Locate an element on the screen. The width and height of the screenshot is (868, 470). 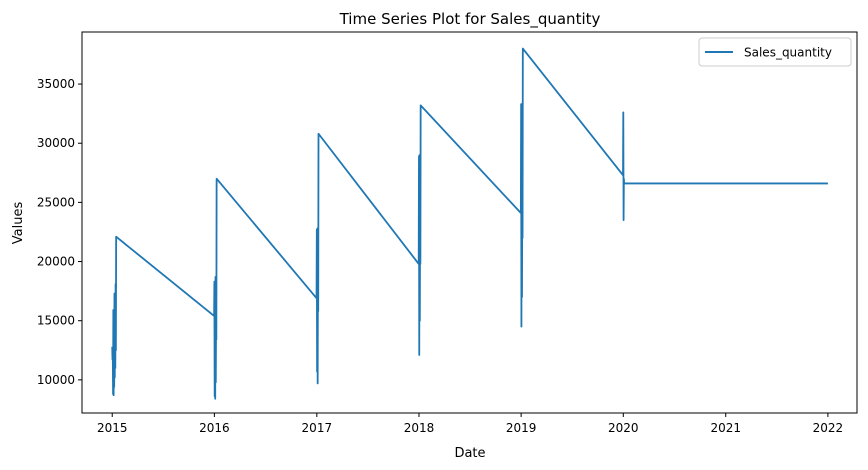
x-tick-label: 2021 is located at coordinates (725, 428).